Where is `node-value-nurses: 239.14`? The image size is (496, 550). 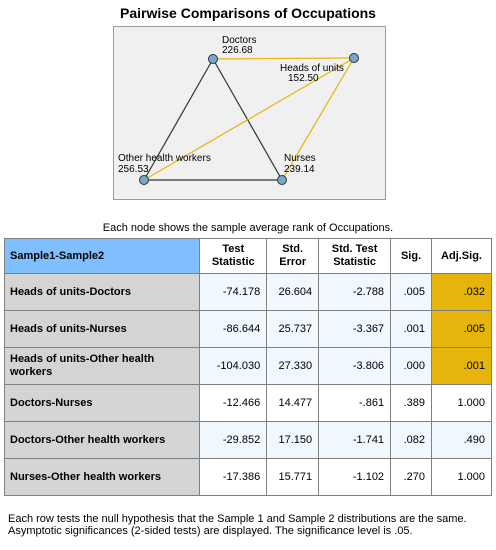 node-value-nurses: 239.14 is located at coordinates (299, 169).